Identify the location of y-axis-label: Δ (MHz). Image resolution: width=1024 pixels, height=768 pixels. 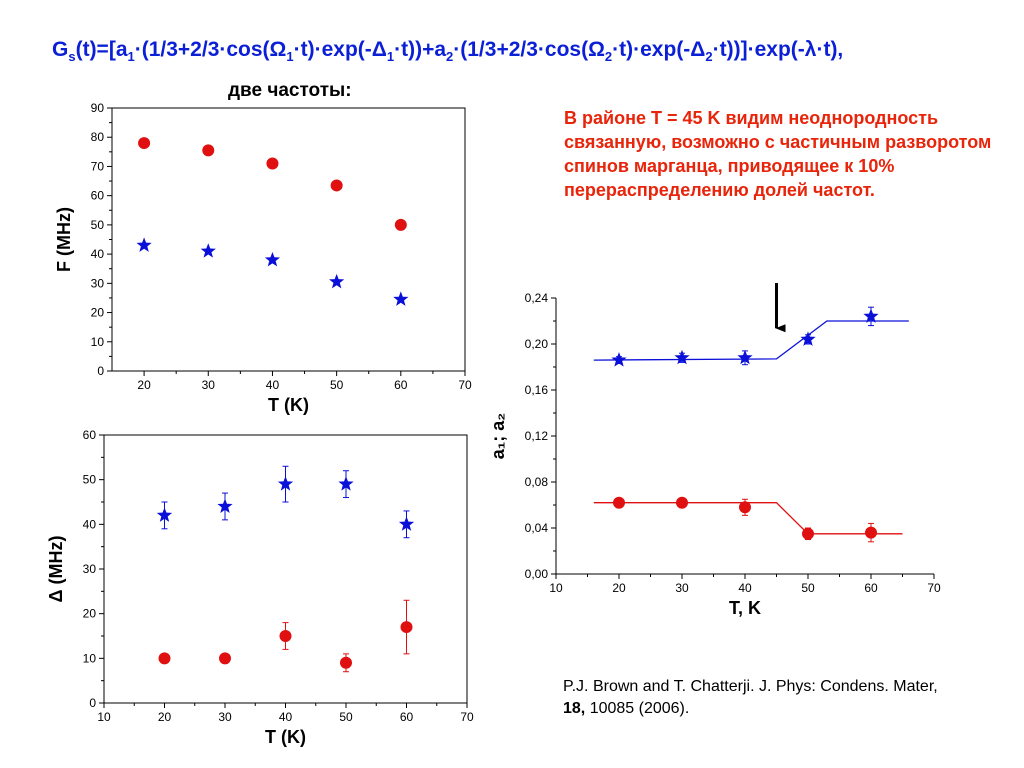
(56, 569).